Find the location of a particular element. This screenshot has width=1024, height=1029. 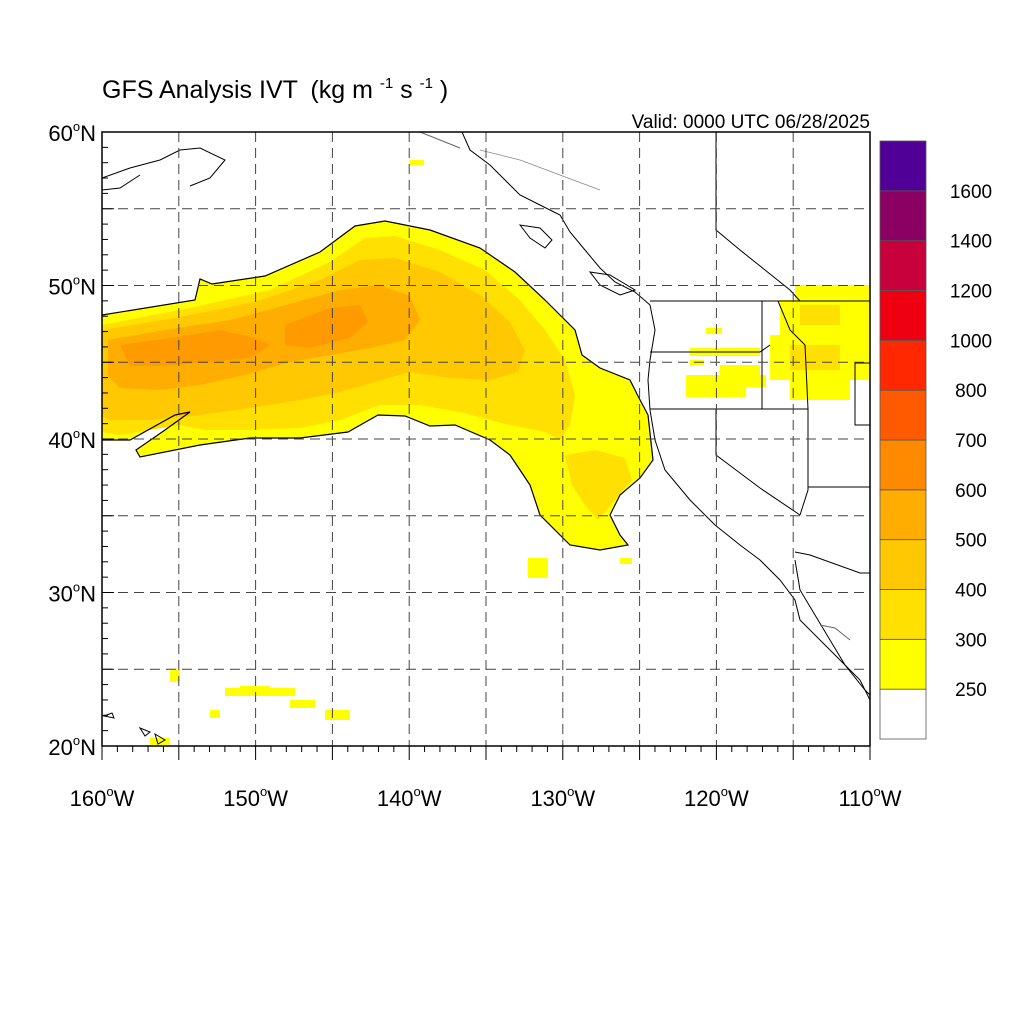

alaska-interior-line is located at coordinates (440, 140).